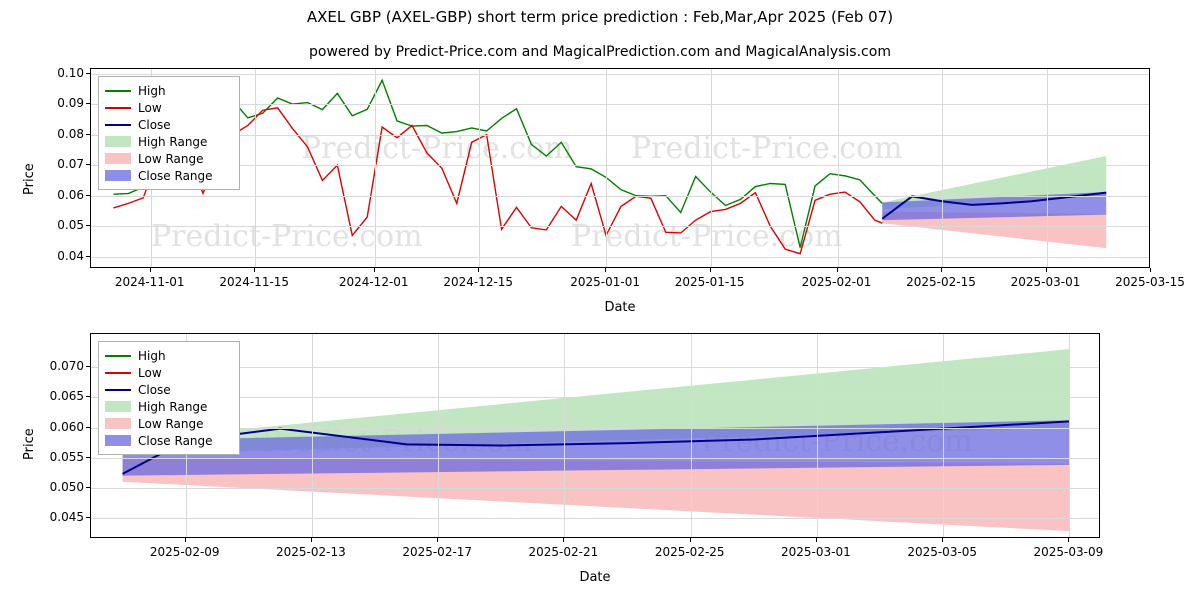  Describe the element at coordinates (66, 456) in the screenshot. I see `y-tick-label: 0.055` at that location.